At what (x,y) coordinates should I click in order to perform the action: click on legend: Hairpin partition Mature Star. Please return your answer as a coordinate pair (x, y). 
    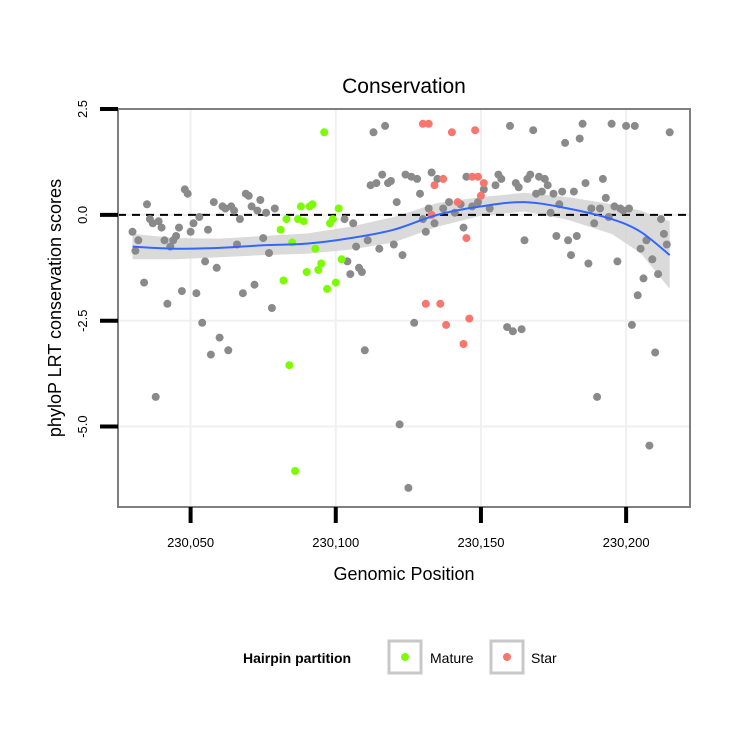
    Looking at the image, I should click on (400, 657).